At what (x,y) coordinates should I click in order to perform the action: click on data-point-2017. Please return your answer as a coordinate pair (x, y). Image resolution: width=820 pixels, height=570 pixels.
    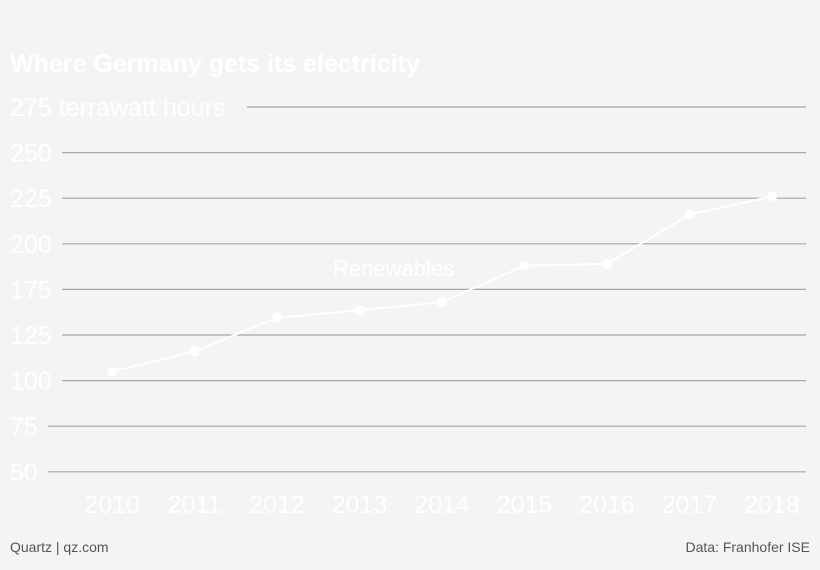
    Looking at the image, I should click on (689, 214).